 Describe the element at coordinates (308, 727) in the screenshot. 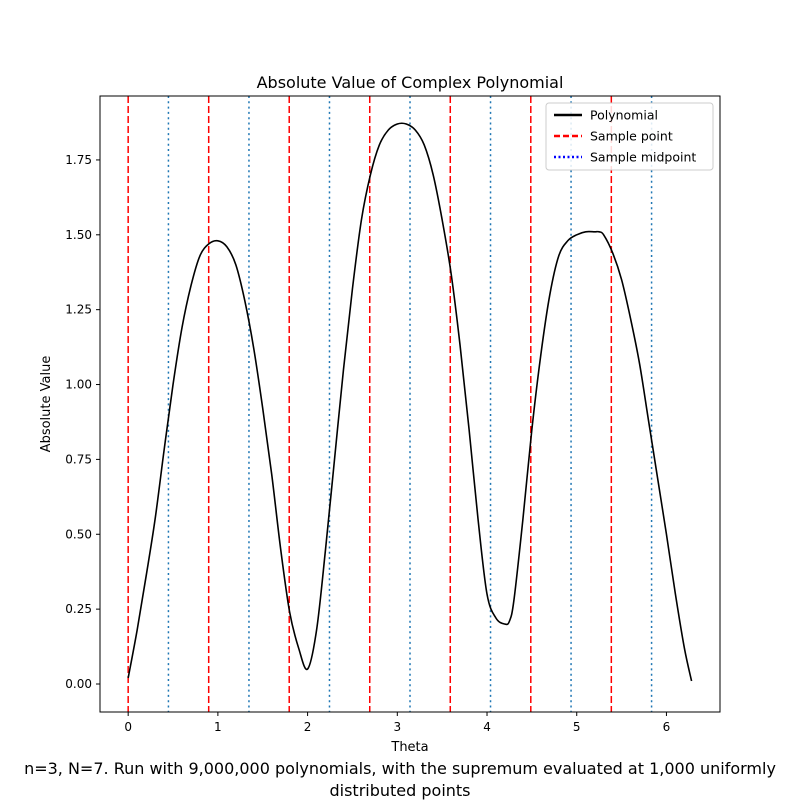

I see `x-tick-label: 2` at that location.